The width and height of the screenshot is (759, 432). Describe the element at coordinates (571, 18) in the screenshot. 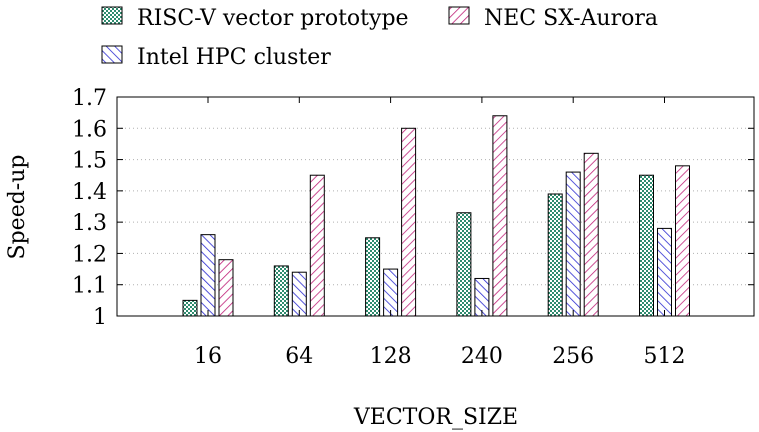

I see `legend-label-nec: NEC SX-Aurora` at that location.